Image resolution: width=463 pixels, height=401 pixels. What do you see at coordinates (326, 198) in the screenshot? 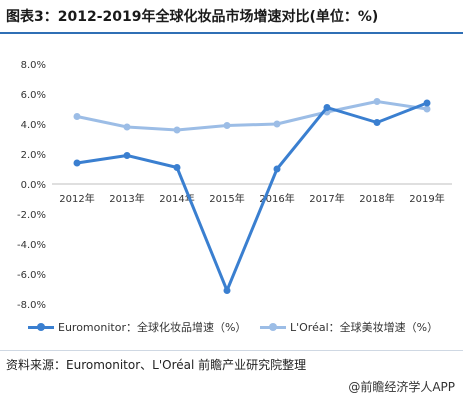
I see `x-tick-label: 2017年` at bounding box center [326, 198].